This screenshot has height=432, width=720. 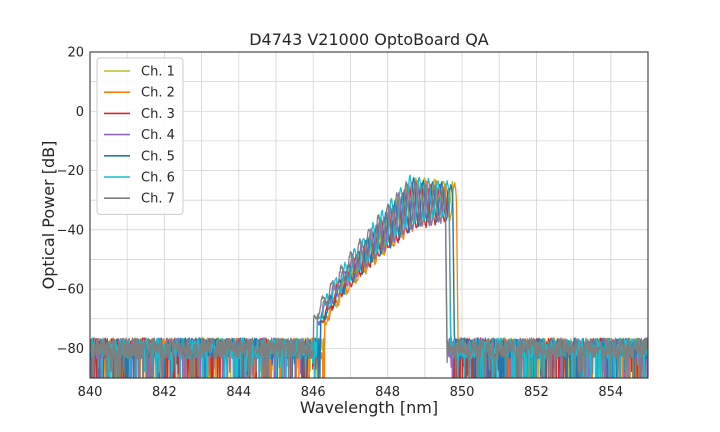 What do you see at coordinates (75, 53) in the screenshot?
I see `y-tick-label: 20` at bounding box center [75, 53].